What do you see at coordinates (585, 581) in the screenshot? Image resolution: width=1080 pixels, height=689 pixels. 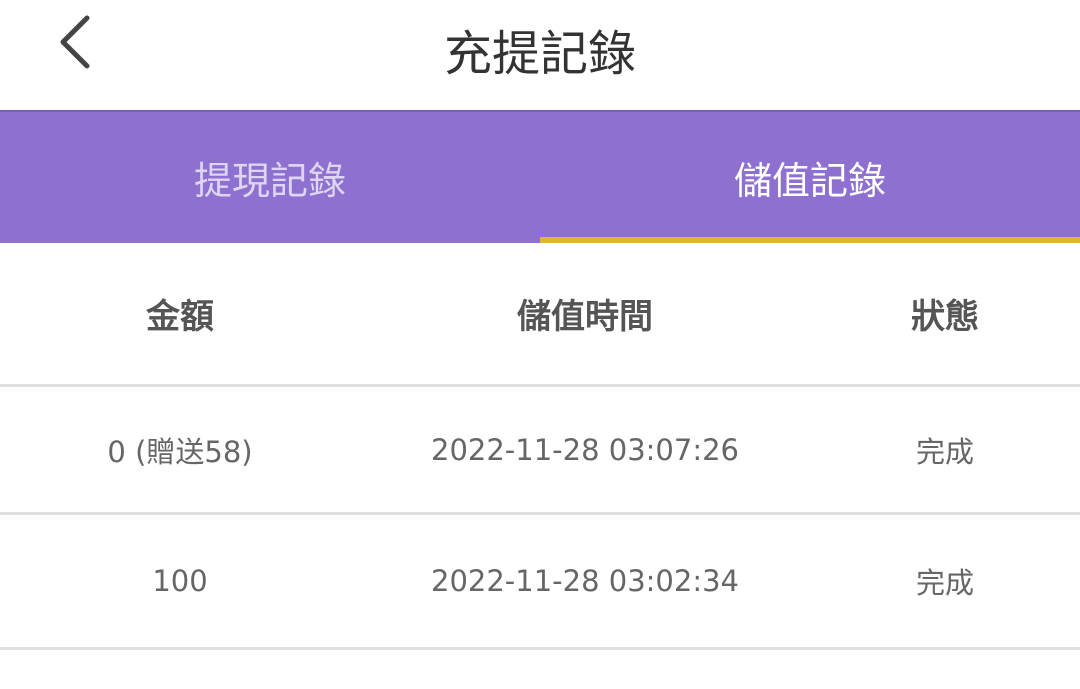 I see `time-cell: 2022-11-28 03:02:34` at bounding box center [585, 581].